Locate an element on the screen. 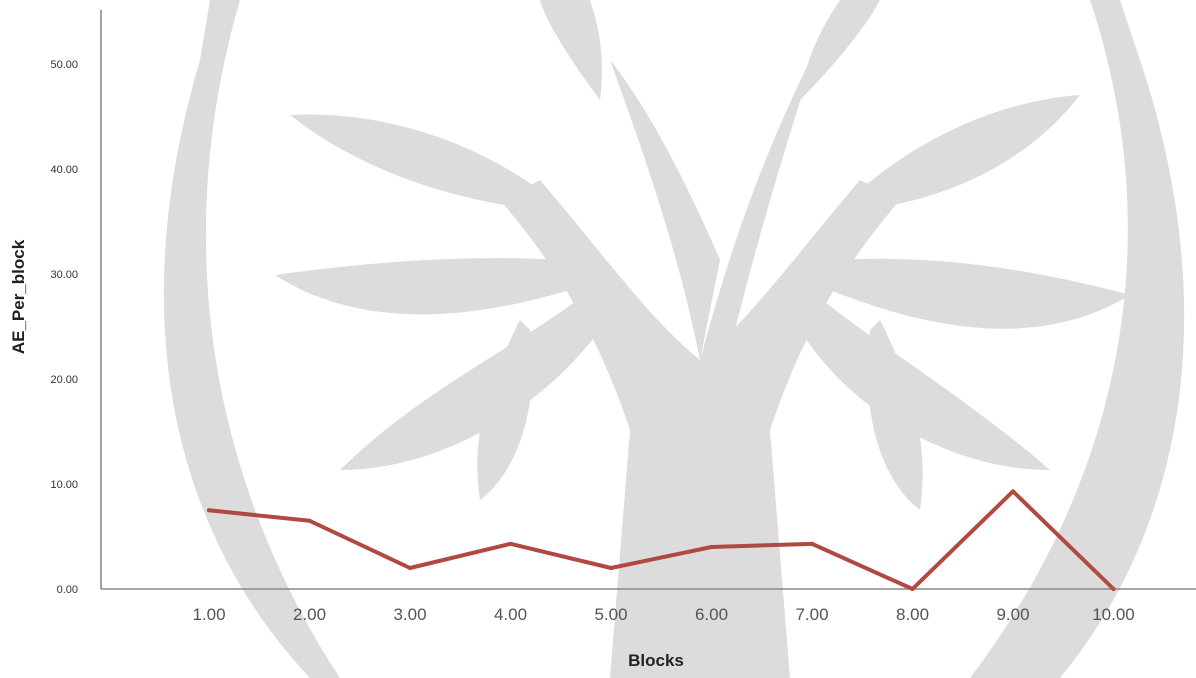 The image size is (1196, 678). y-tick-label: 30.00 is located at coordinates (64, 275).